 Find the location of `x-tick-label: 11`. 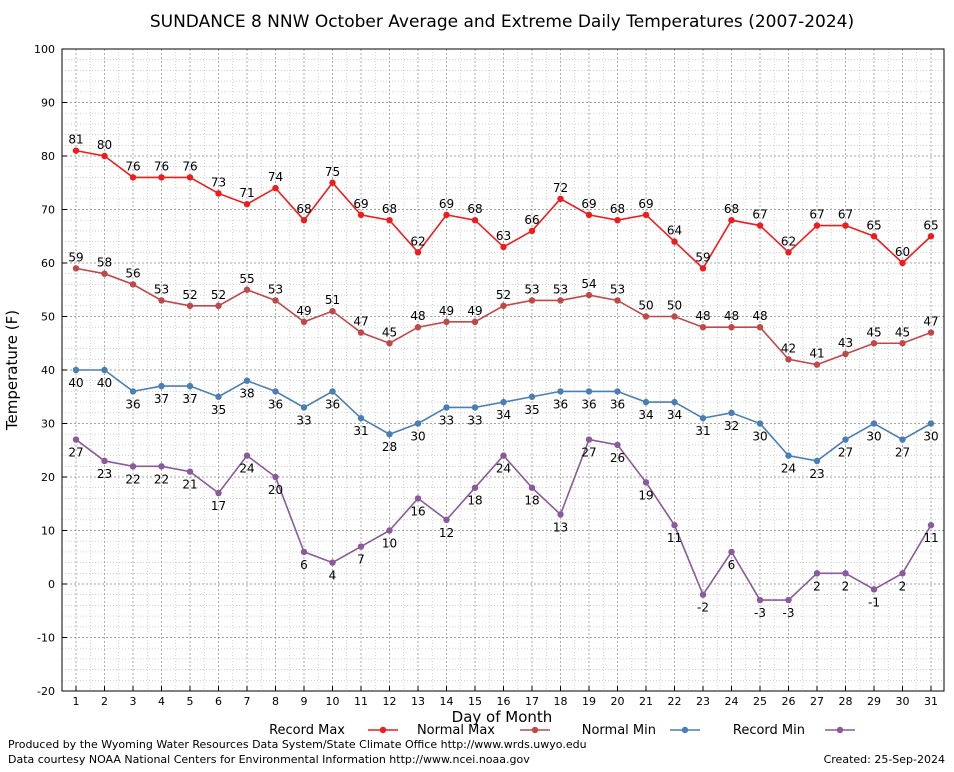

x-tick-label: 11 is located at coordinates (361, 701).